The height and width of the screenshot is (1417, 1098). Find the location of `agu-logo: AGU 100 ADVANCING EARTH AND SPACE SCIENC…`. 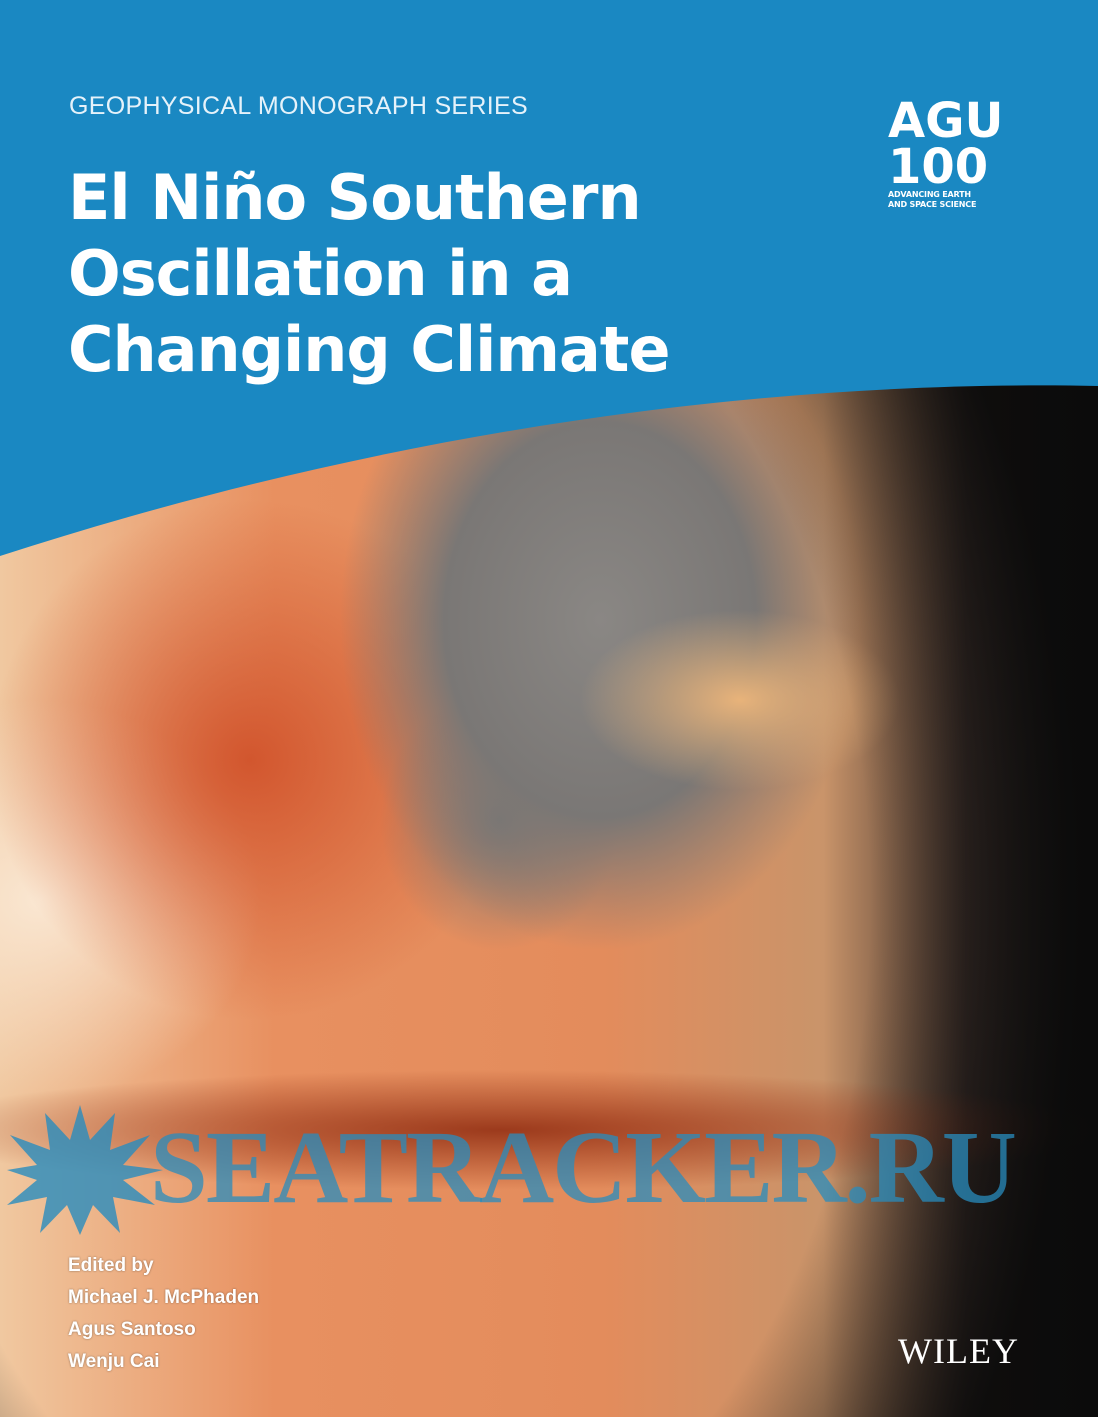

agu-logo: AGU 100 ADVANCING EARTH AND SPACE SCIENC… is located at coordinates (946, 151).